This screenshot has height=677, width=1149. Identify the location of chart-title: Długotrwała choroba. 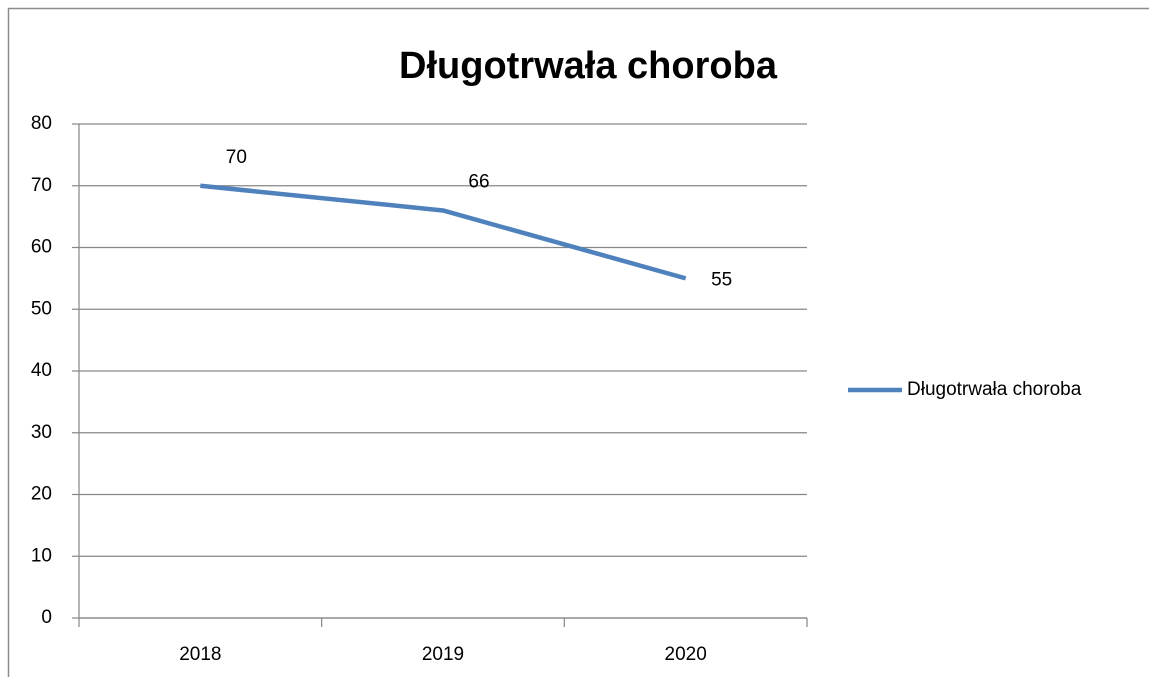
(588, 66).